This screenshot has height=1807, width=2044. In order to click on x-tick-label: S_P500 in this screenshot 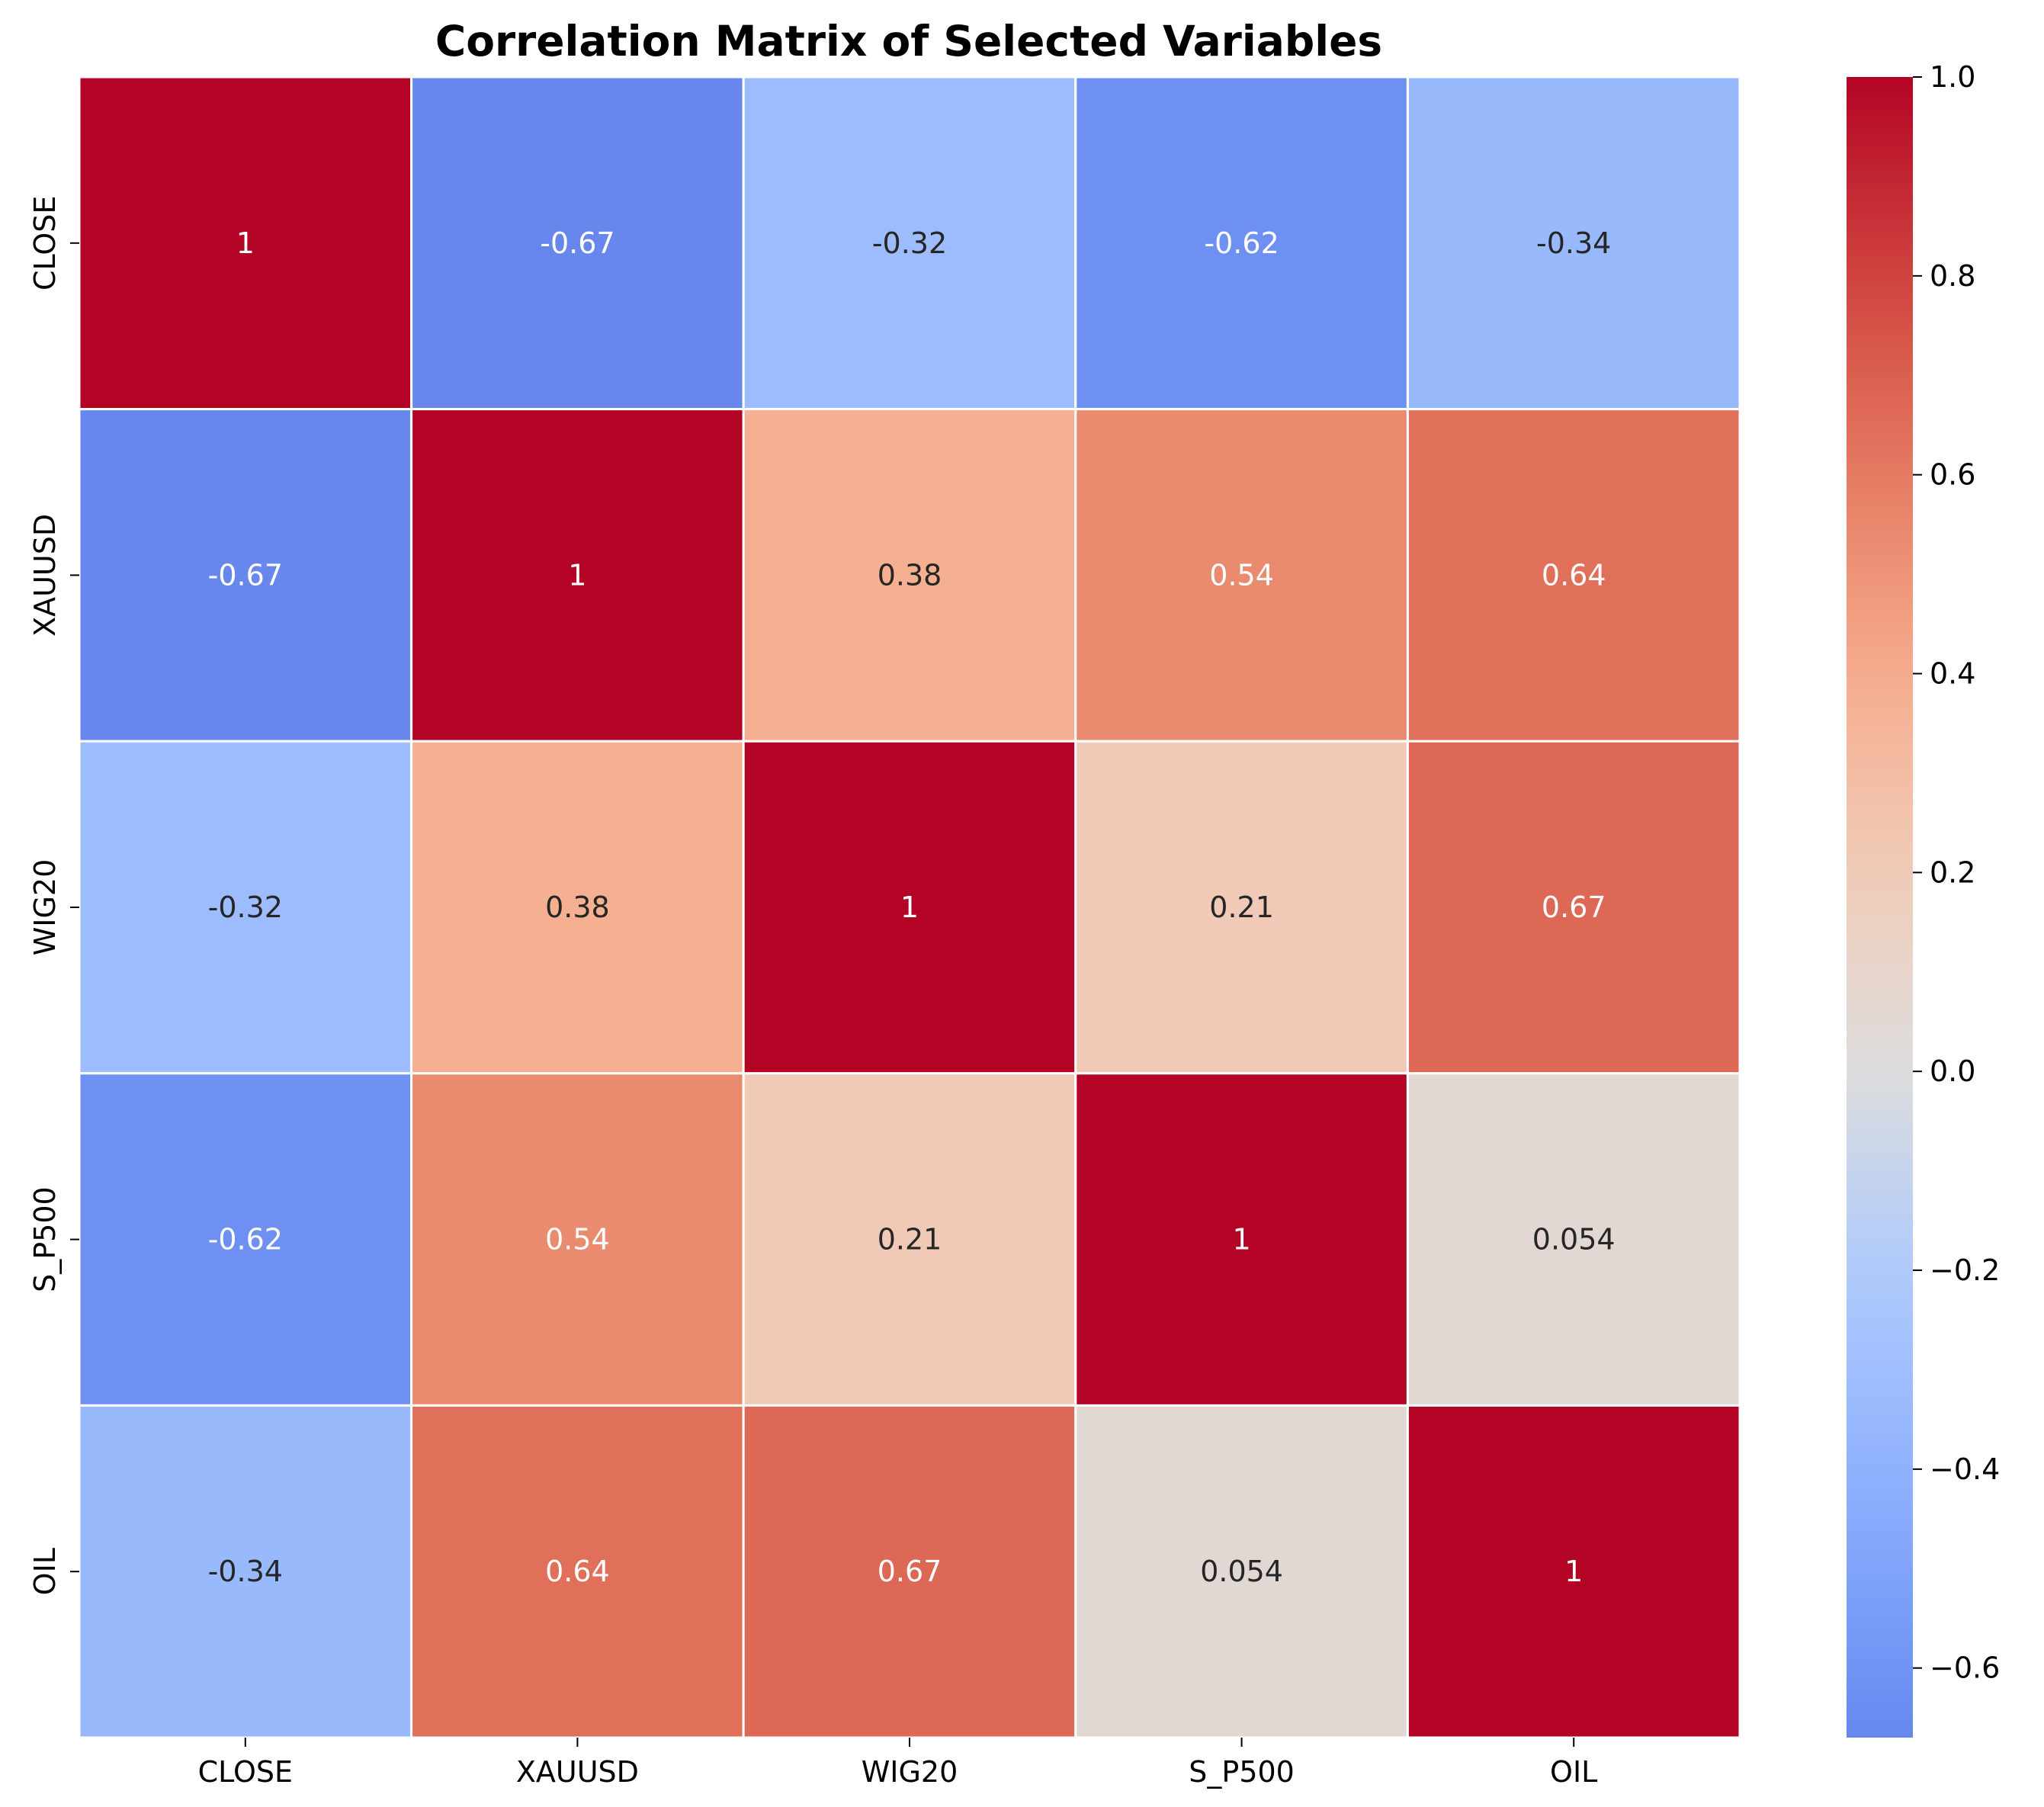, I will do `click(1242, 1772)`.